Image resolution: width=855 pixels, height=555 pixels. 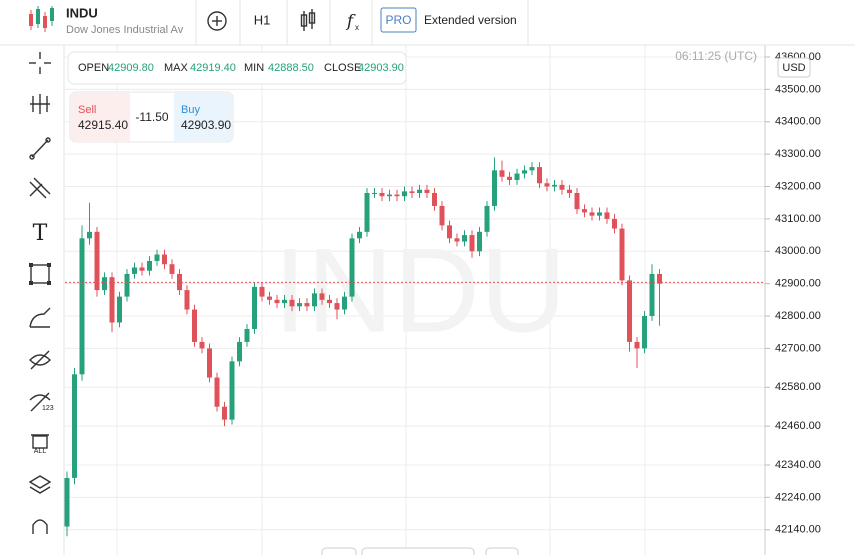 I want to click on y-tick-label: 43100.00, so click(x=798, y=219).